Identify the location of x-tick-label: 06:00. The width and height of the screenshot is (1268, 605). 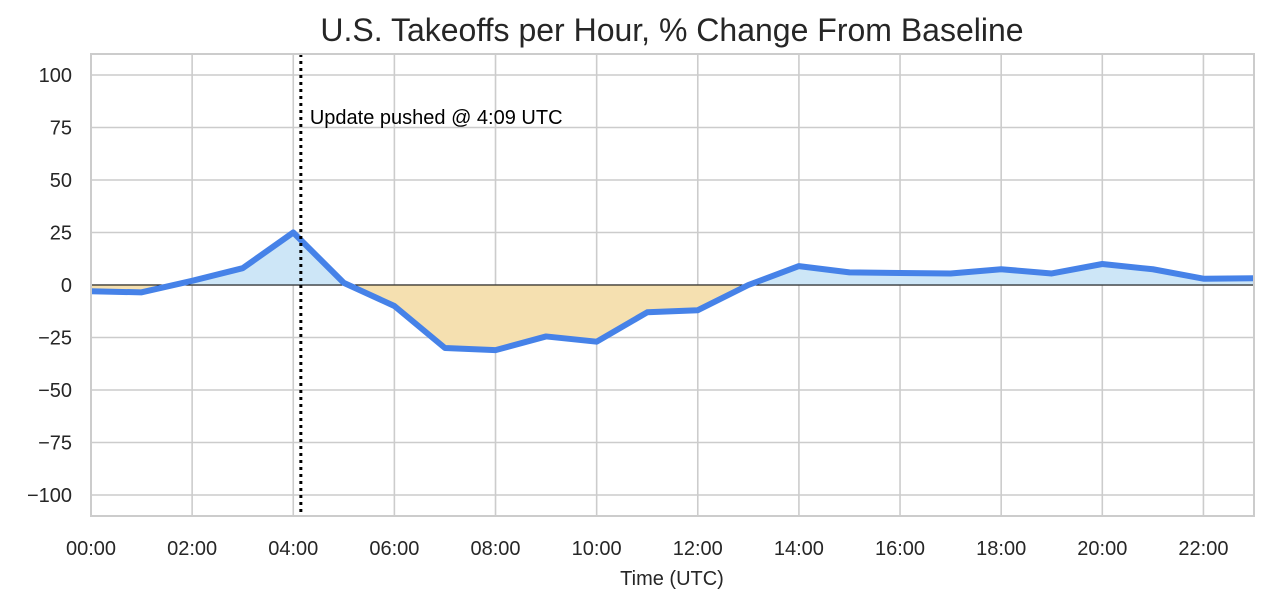
(394, 549).